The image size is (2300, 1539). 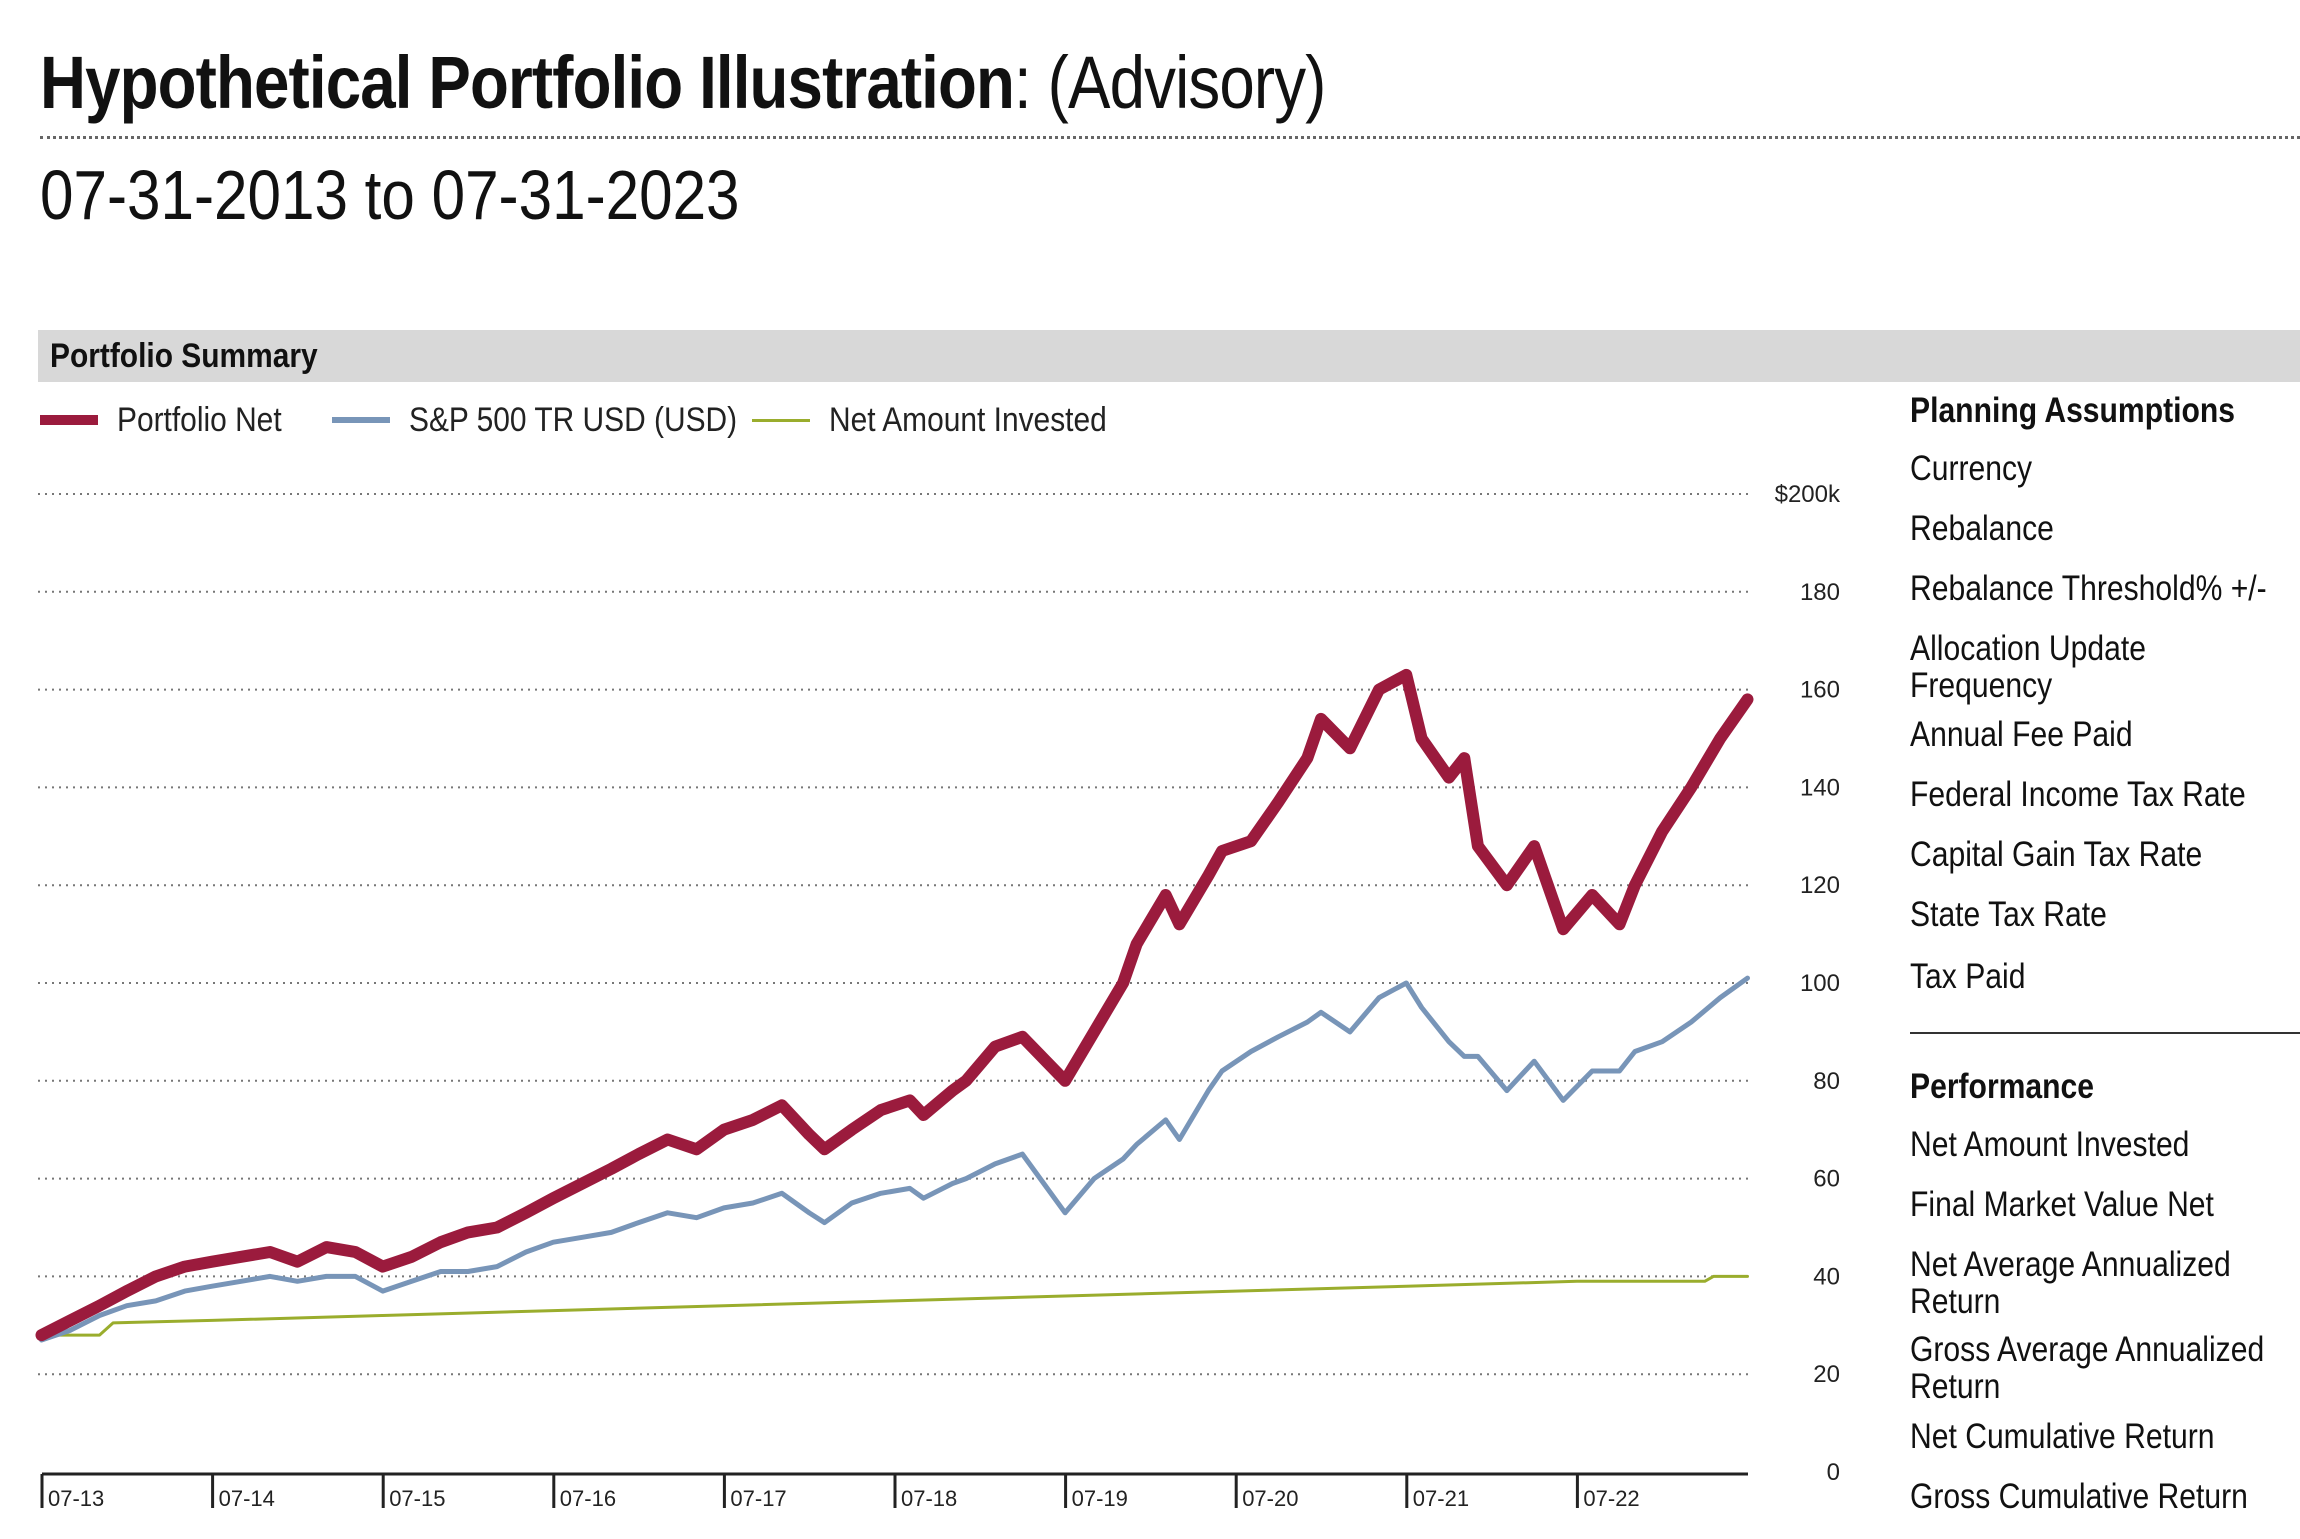 What do you see at coordinates (1820, 592) in the screenshot?
I see `y-tick-label-180: 180` at bounding box center [1820, 592].